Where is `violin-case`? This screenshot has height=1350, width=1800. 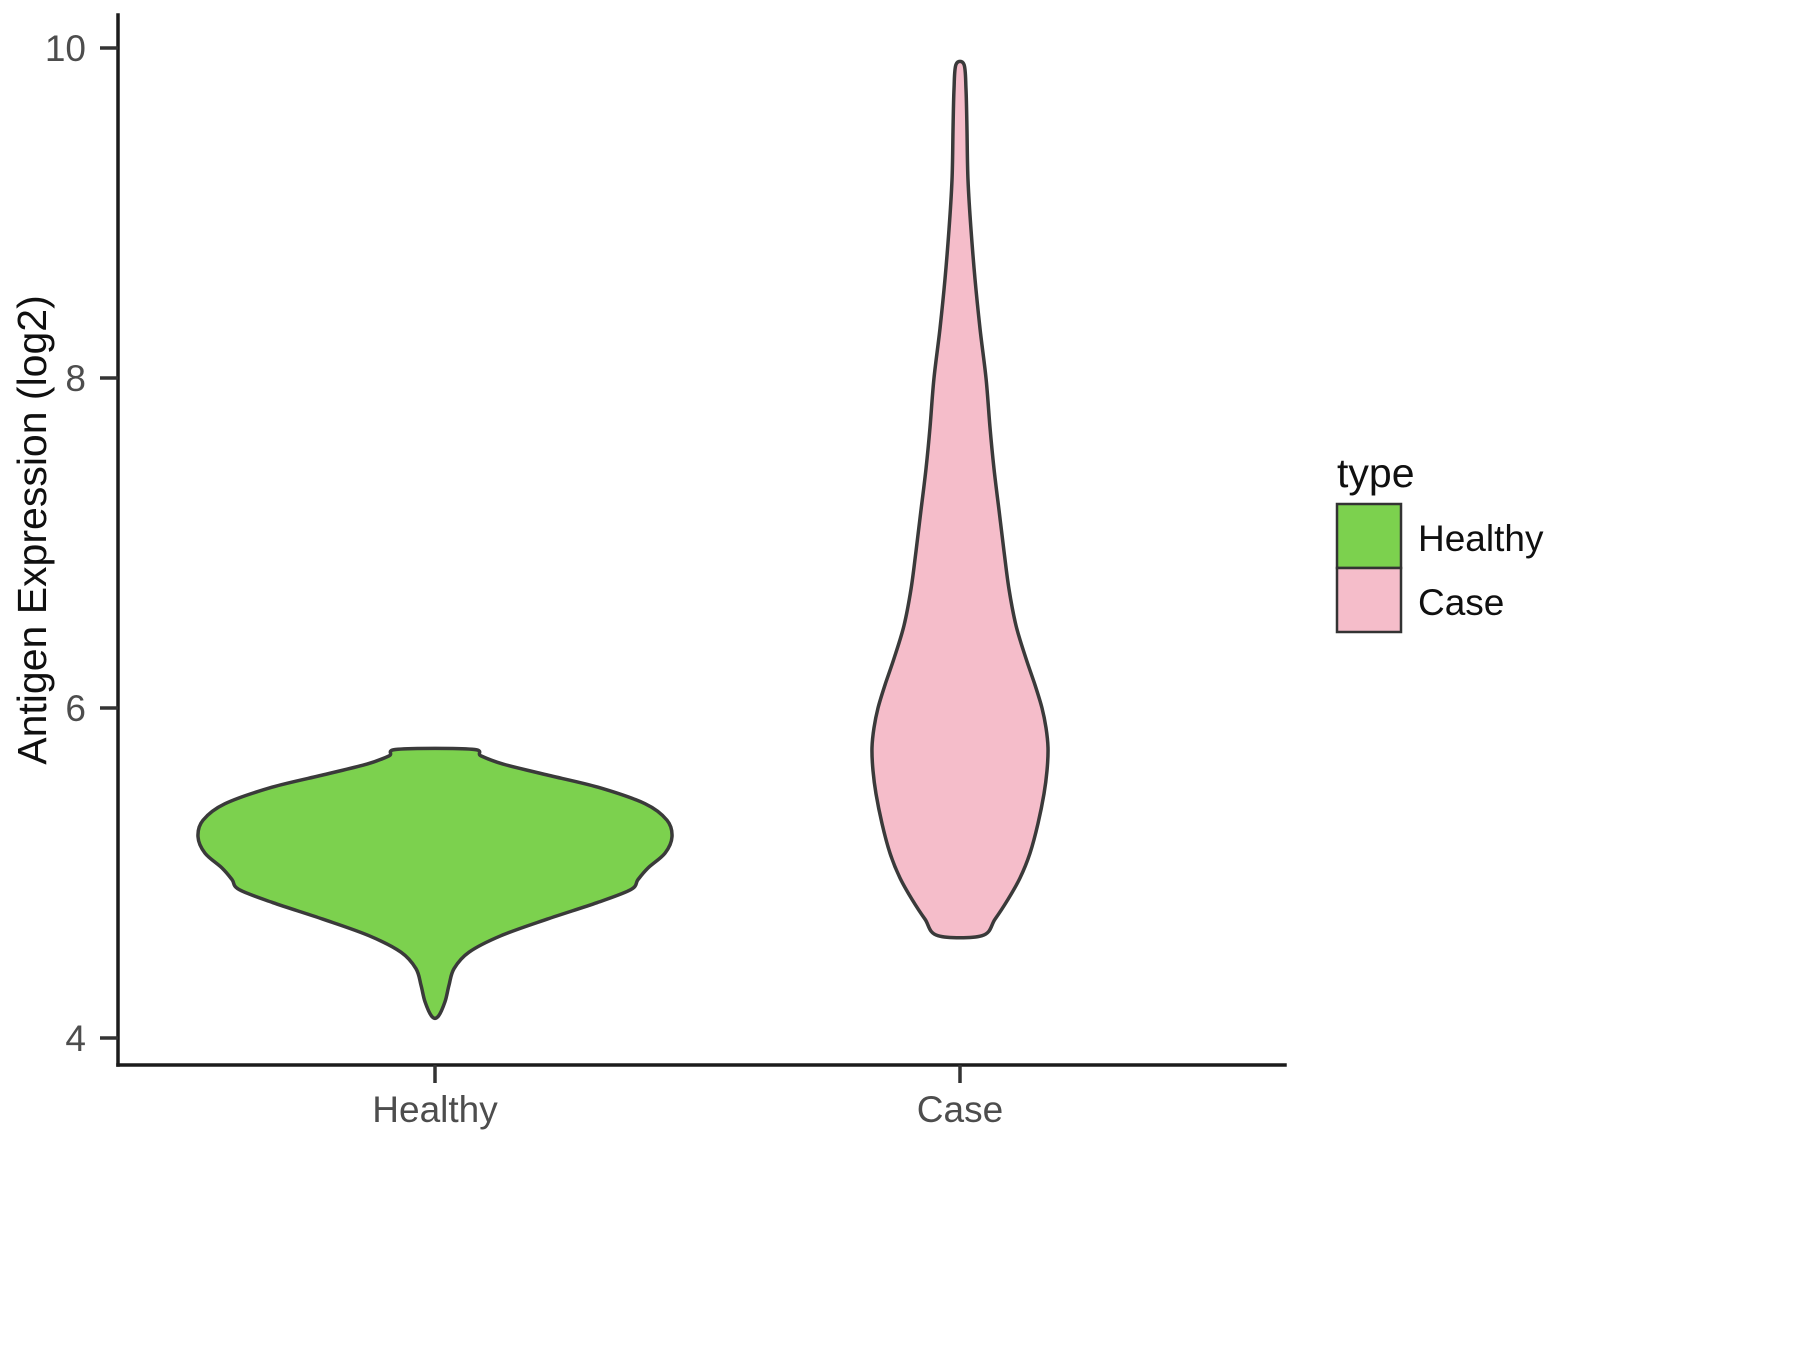
violin-case is located at coordinates (960, 499).